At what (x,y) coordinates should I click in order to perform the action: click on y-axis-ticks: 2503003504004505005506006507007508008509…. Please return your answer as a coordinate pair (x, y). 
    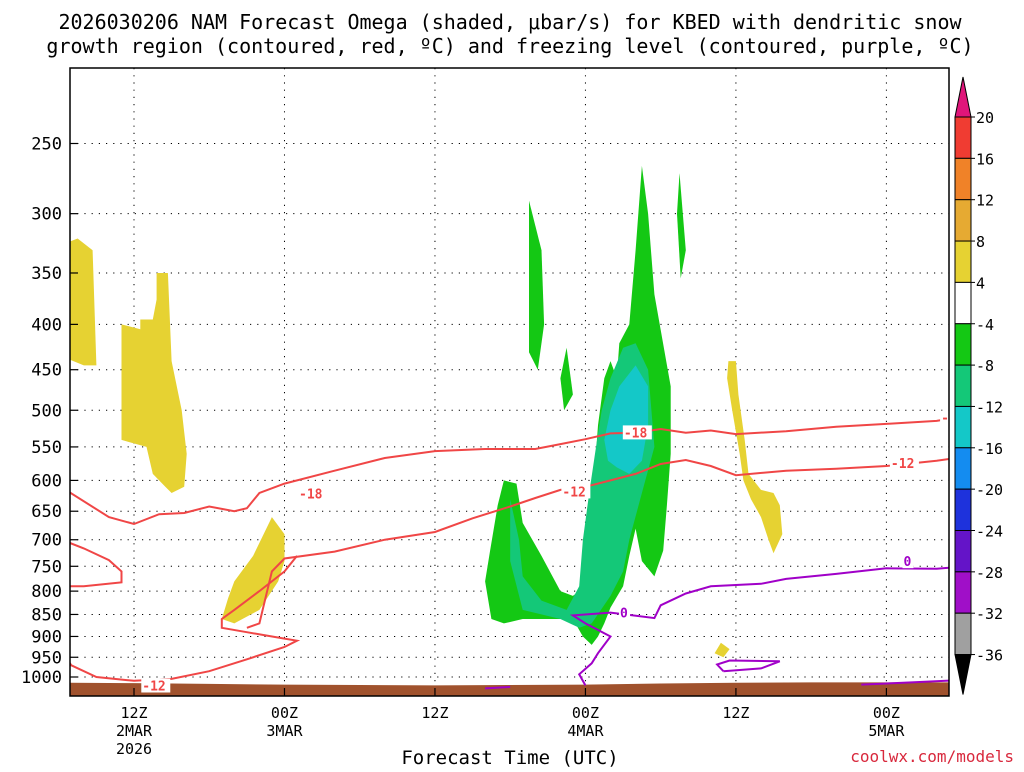
    Looking at the image, I should click on (49, 411).